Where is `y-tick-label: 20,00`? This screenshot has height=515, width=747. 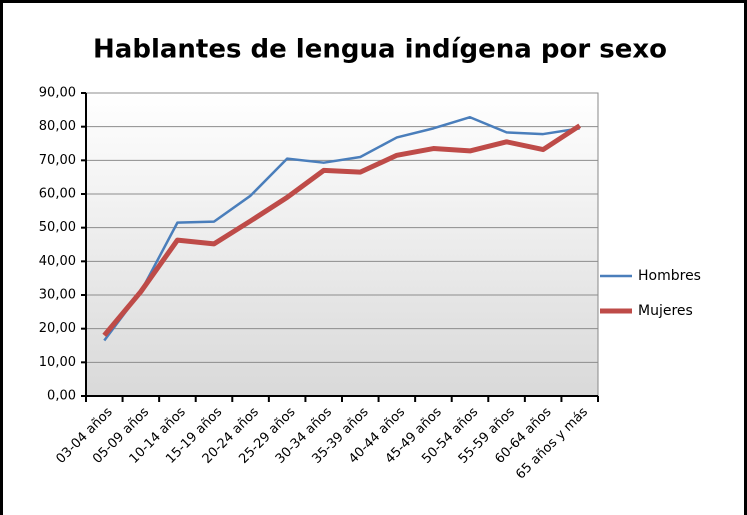
y-tick-label: 20,00 is located at coordinates (57, 328).